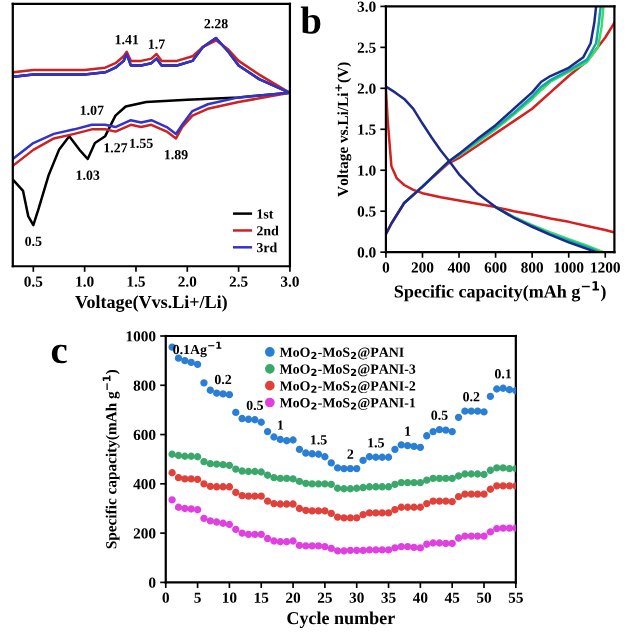  I want to click on chart-title: b, so click(310, 20).